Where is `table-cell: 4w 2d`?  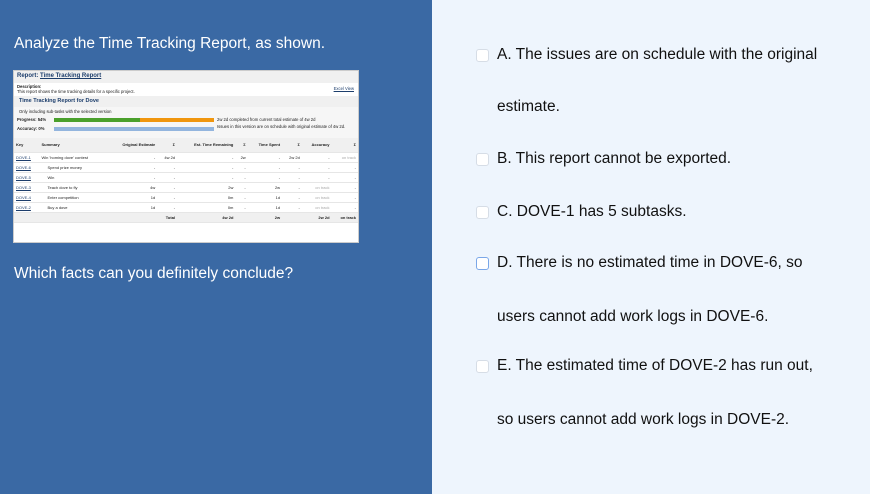
table-cell: 4w 2d is located at coordinates (167, 157).